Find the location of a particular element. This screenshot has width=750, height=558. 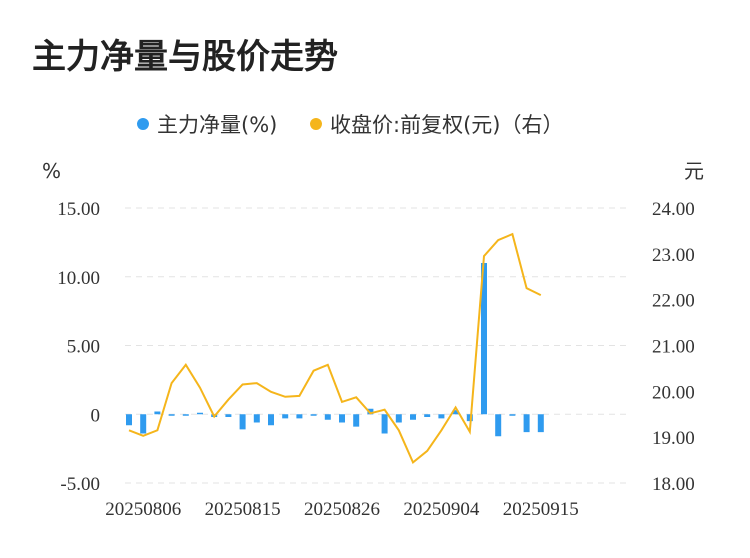

right-tick-label: 23.00 is located at coordinates (673, 255).